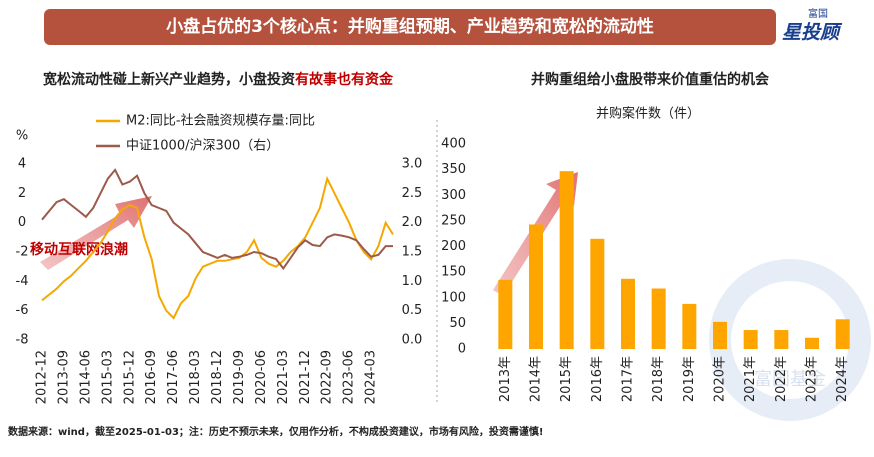 Image resolution: width=874 pixels, height=457 pixels. I want to click on y-axis-label: %, so click(22, 136).